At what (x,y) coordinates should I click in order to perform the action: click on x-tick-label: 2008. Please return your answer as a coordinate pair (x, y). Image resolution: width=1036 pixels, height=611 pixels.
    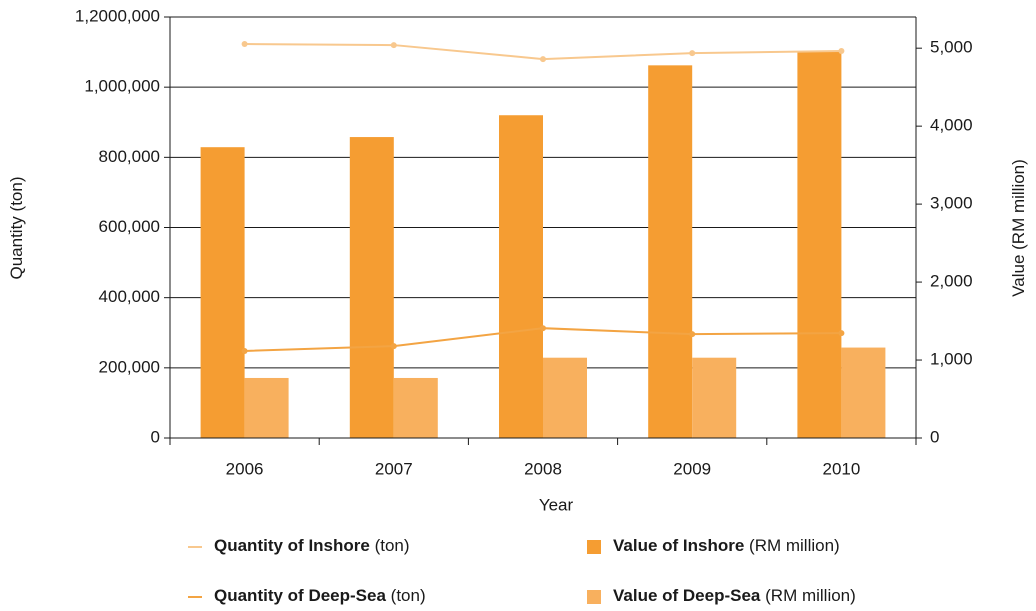
    Looking at the image, I should click on (543, 468).